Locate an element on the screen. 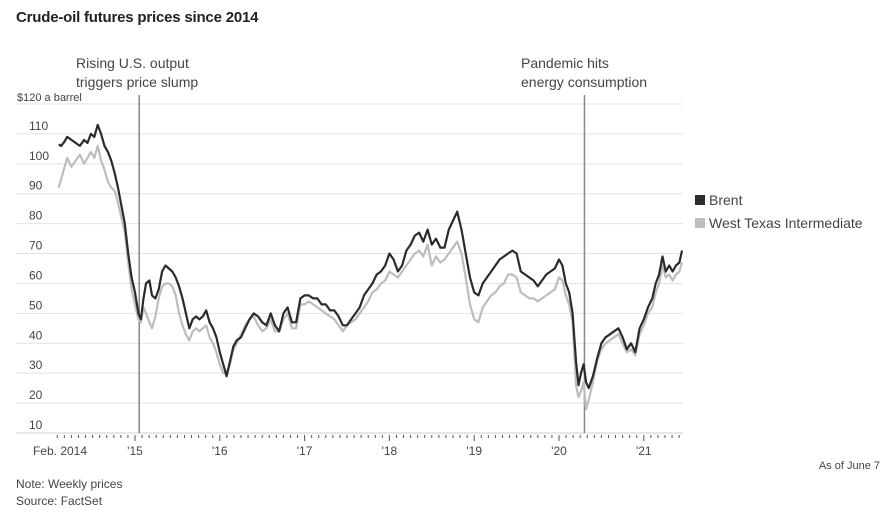  y-axis-unit-label: $120 a barrel is located at coordinates (49, 98).